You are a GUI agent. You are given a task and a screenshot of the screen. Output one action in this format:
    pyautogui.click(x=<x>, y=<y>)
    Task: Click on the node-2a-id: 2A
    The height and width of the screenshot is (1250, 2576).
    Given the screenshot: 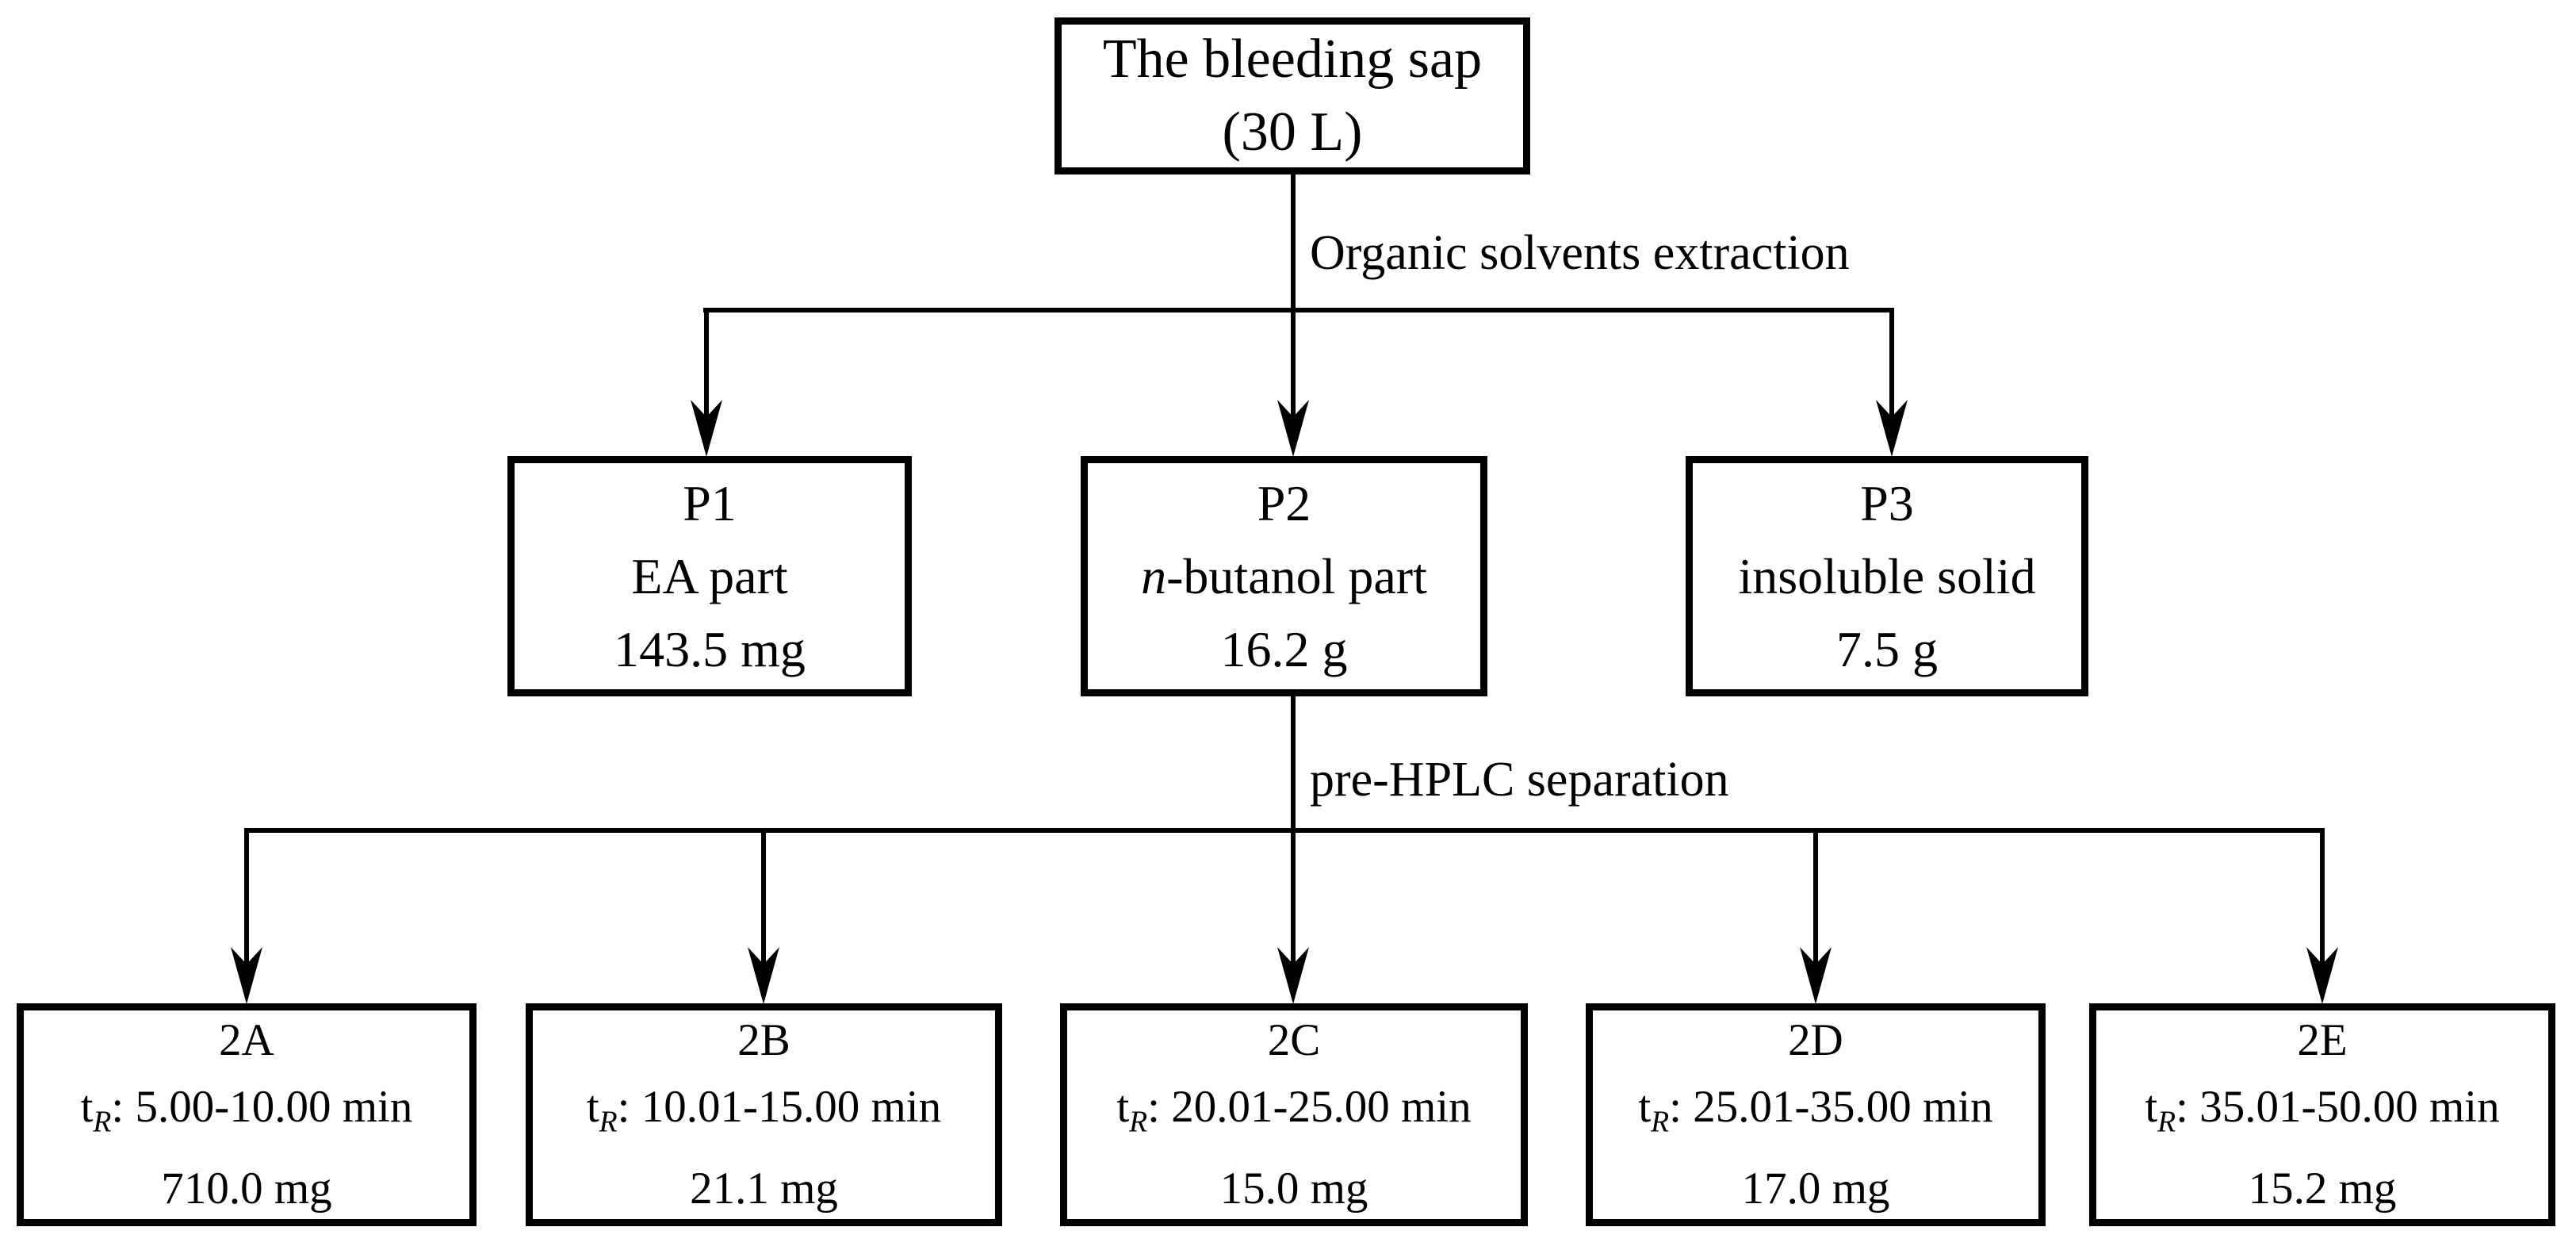 What is the action you would take?
    pyautogui.click(x=246, y=1040)
    